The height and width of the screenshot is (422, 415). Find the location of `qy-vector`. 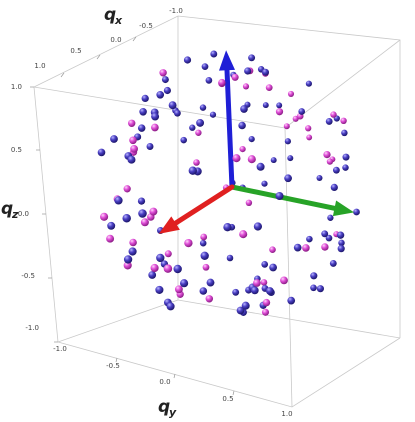

qy-vector is located at coordinates (292, 200).